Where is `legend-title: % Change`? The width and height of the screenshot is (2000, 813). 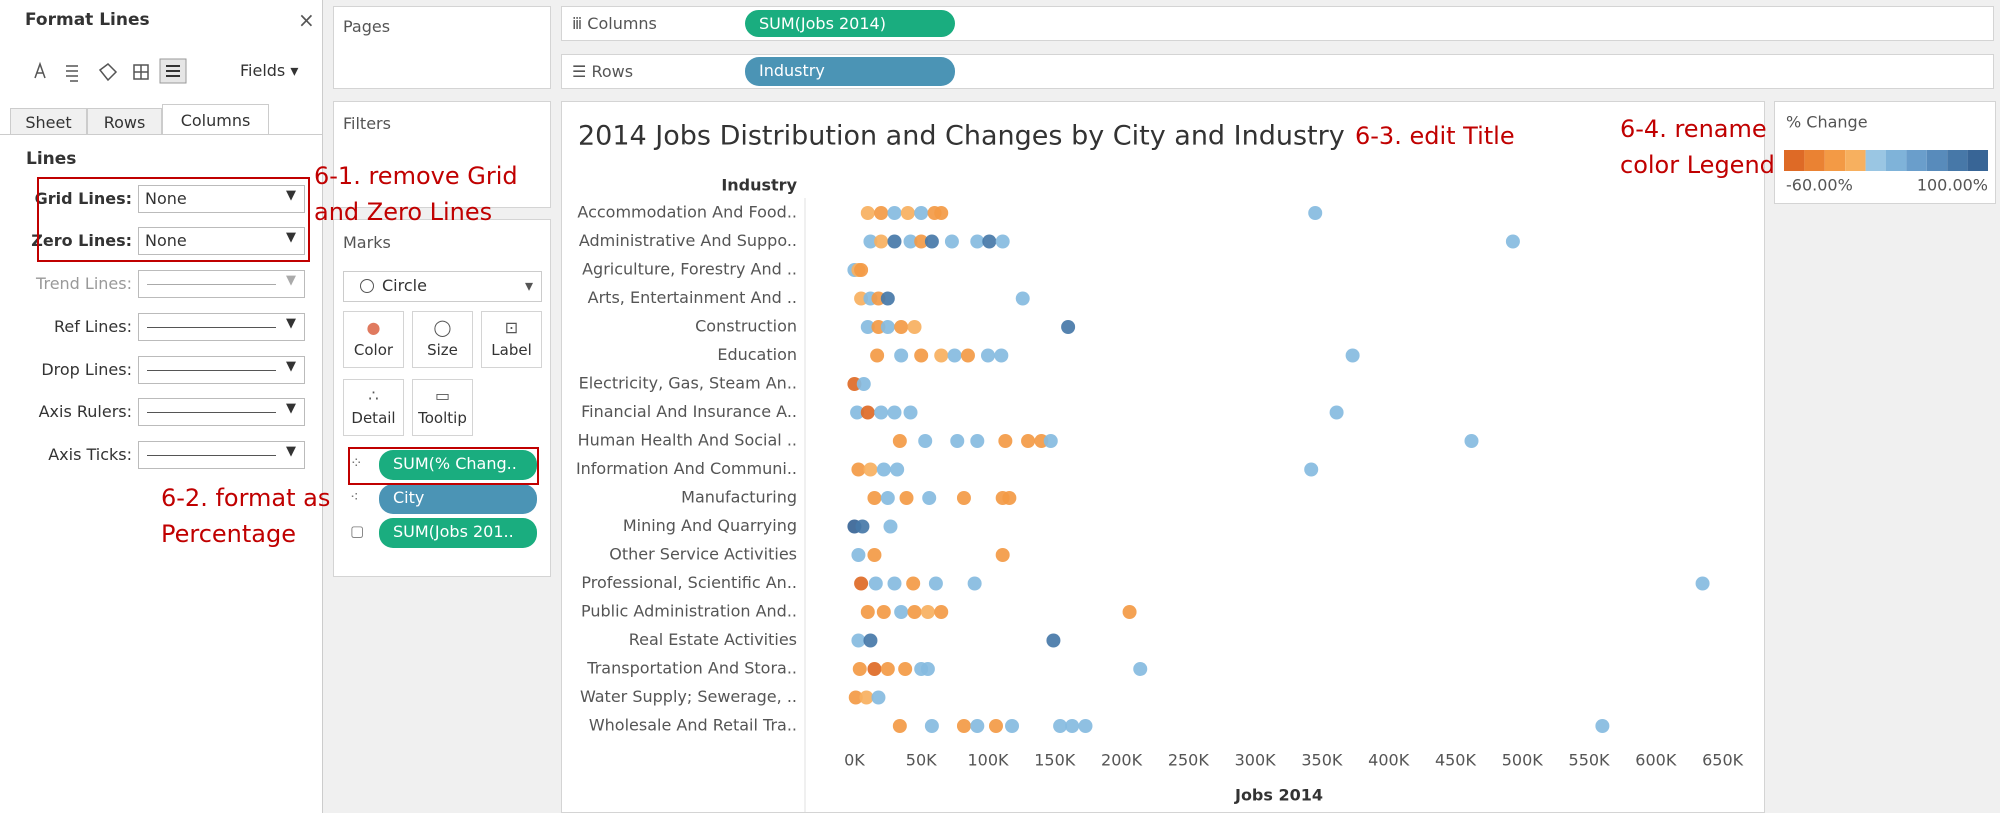 legend-title: % Change is located at coordinates (1827, 122).